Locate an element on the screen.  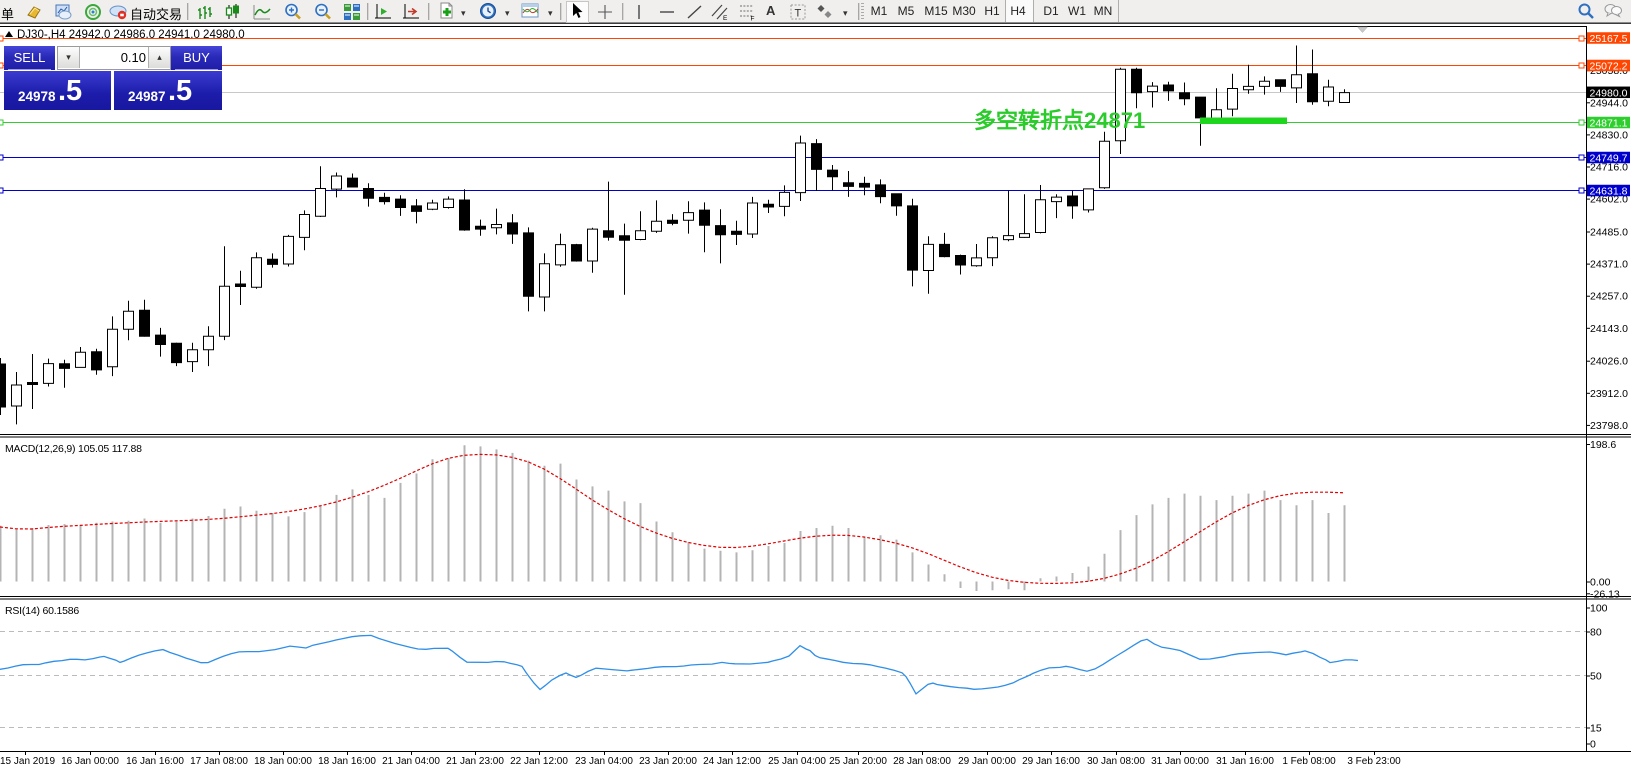
svg-text: 16 Jan 00:00 is located at coordinates (90, 761).